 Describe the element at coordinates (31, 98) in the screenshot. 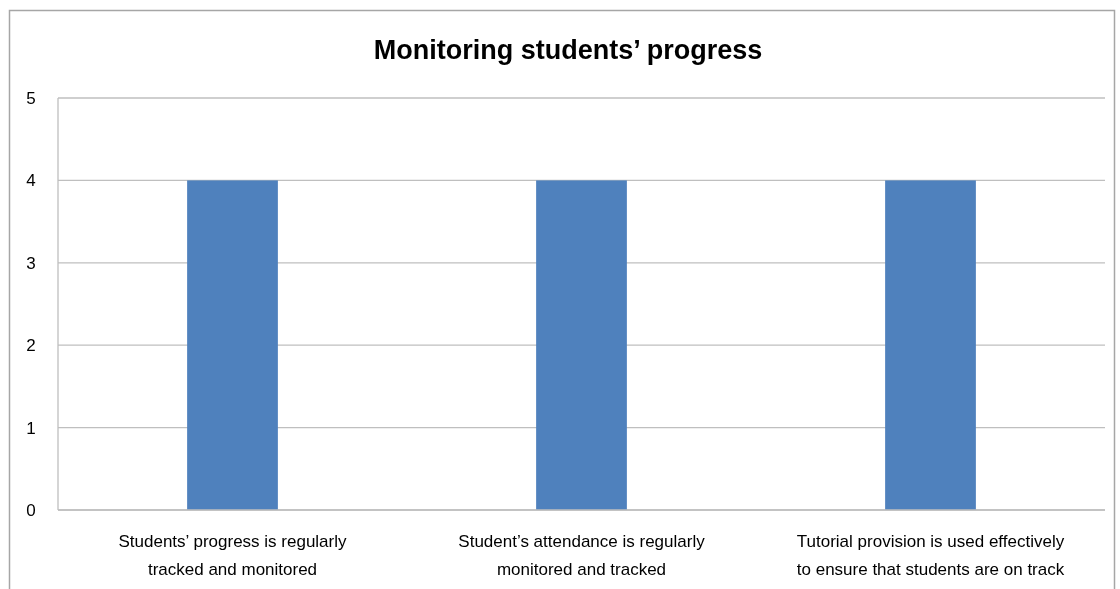

I see `y-tick-label: 5` at that location.